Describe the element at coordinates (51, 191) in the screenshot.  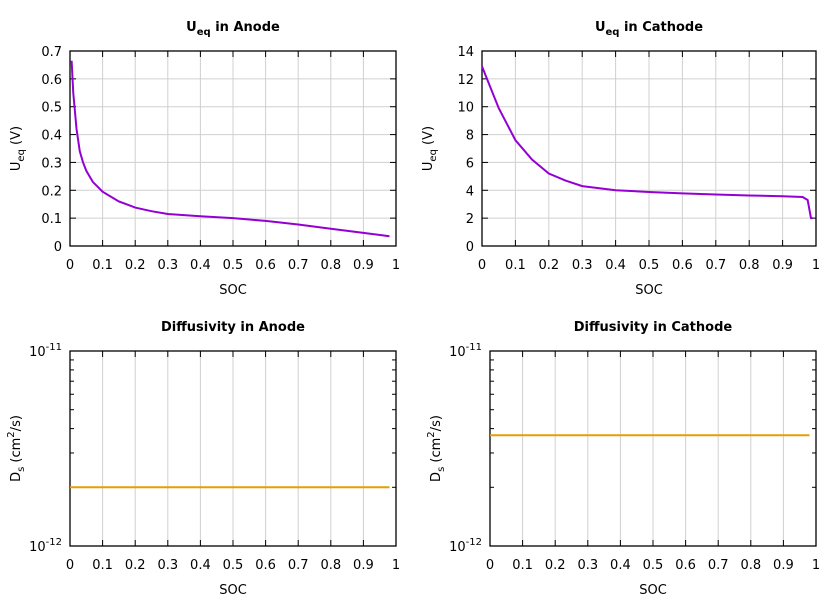
I see `y-tick-label: 0.2` at that location.